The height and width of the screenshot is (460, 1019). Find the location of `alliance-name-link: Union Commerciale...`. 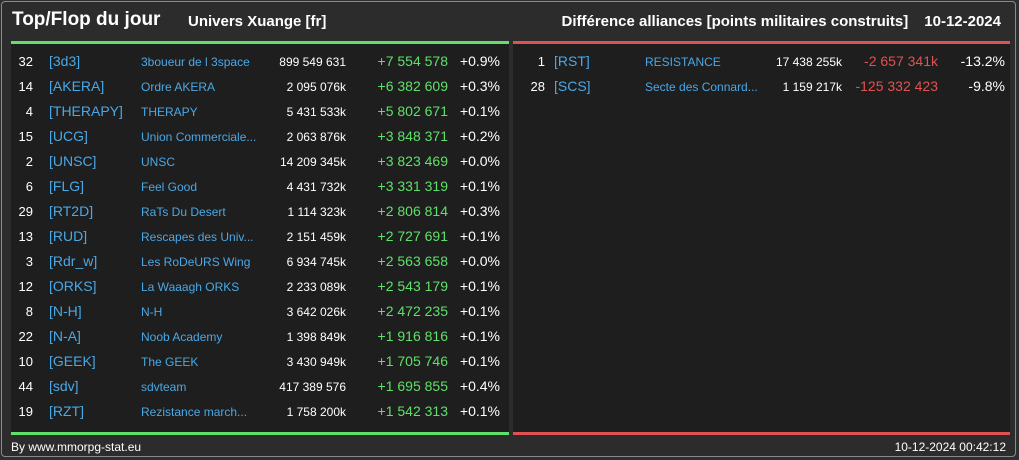

alliance-name-link: Union Commerciale... is located at coordinates (199, 137).